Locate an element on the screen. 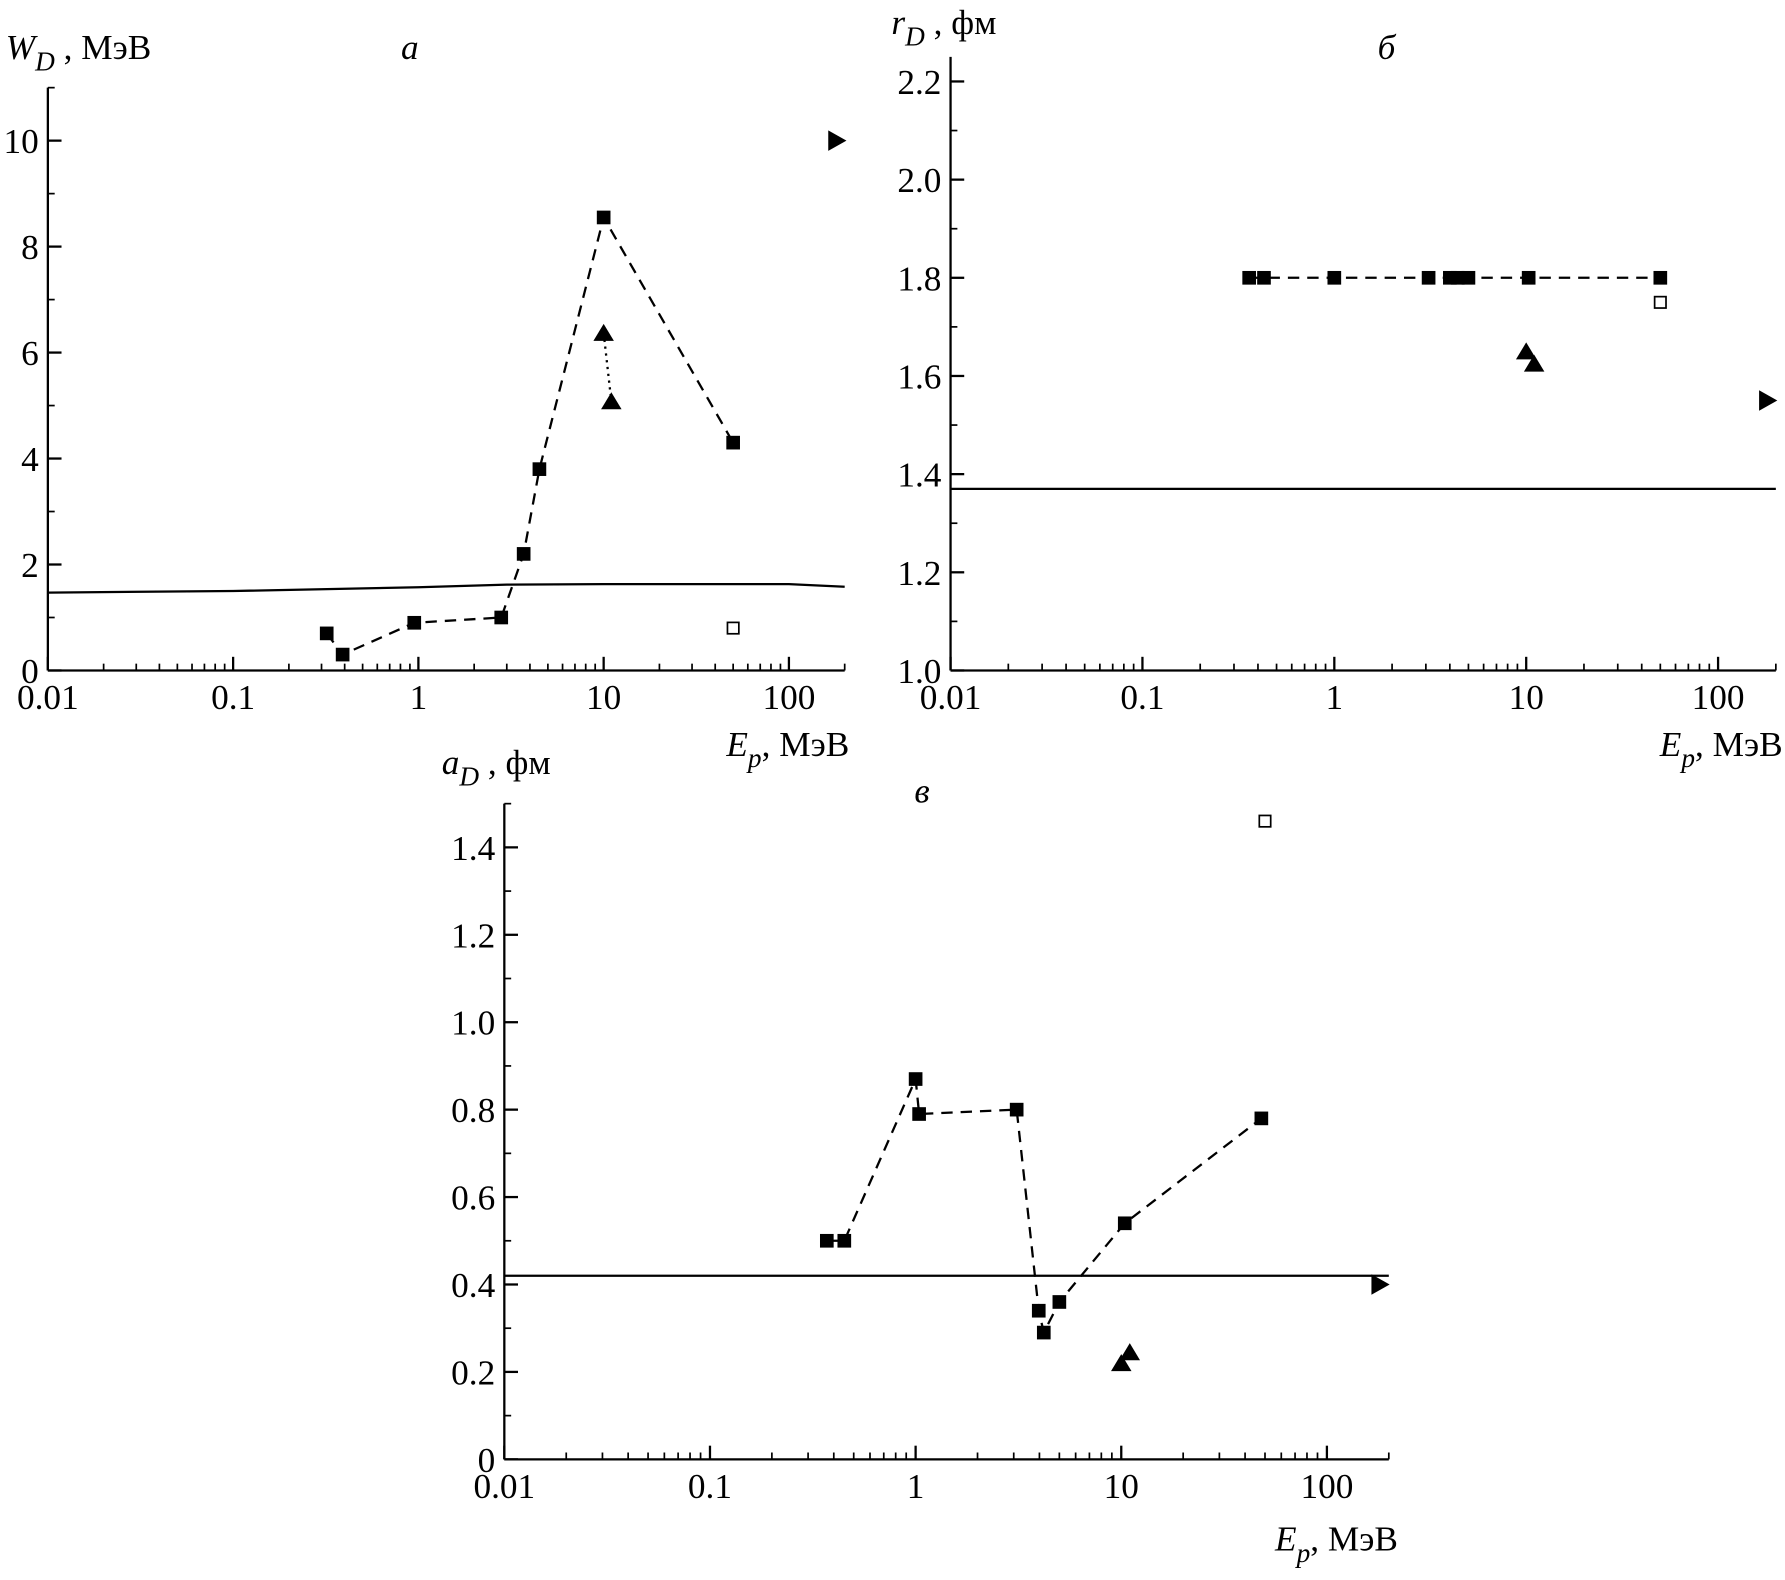 The height and width of the screenshot is (1580, 1785). y-tick-label: 1.8 is located at coordinates (919, 278).